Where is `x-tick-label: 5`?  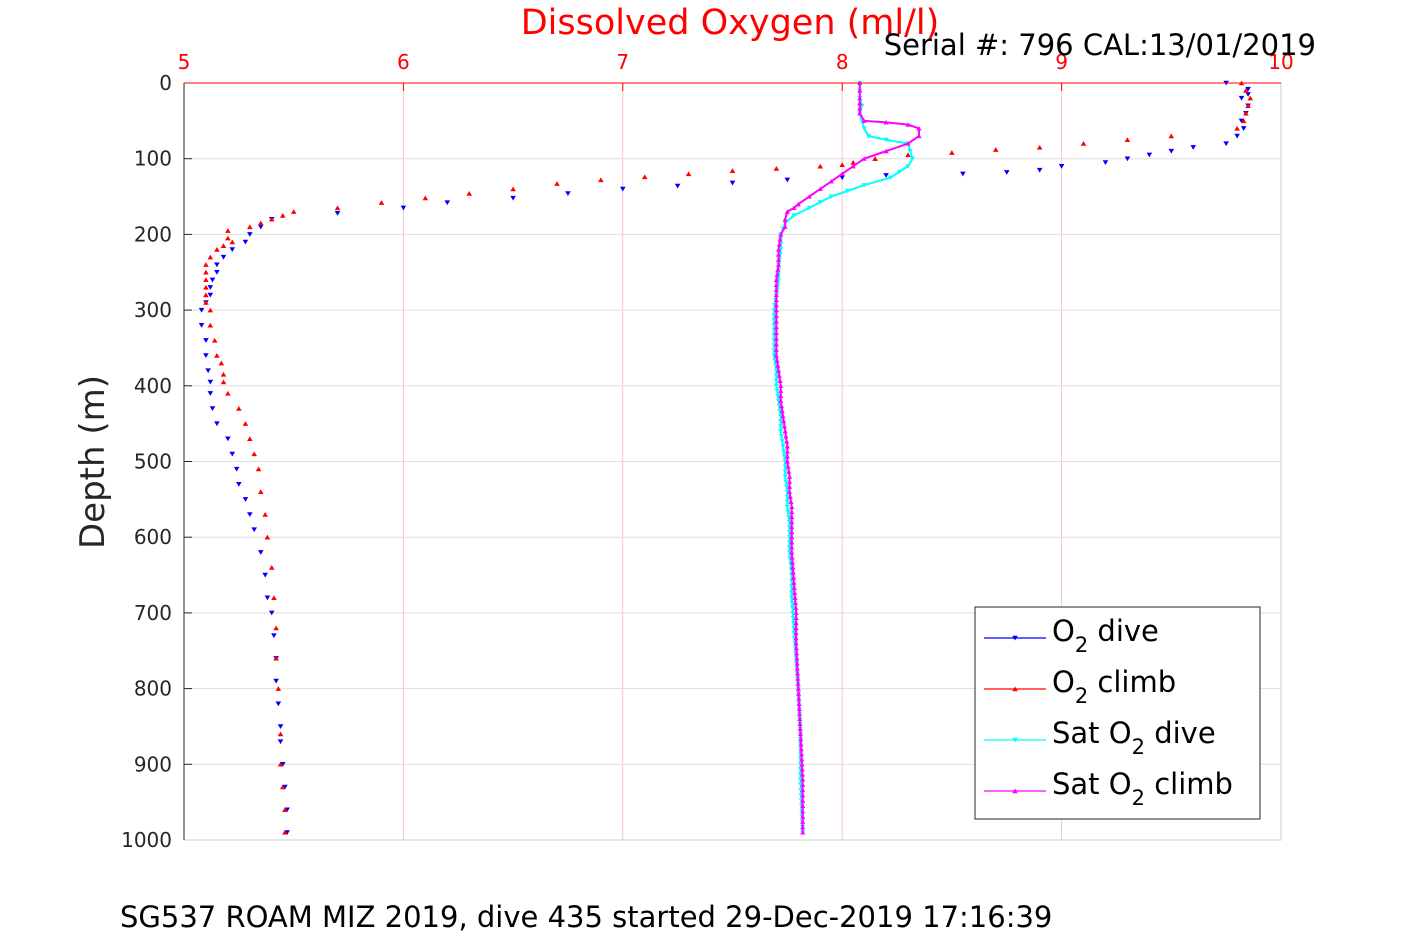 x-tick-label: 5 is located at coordinates (184, 62).